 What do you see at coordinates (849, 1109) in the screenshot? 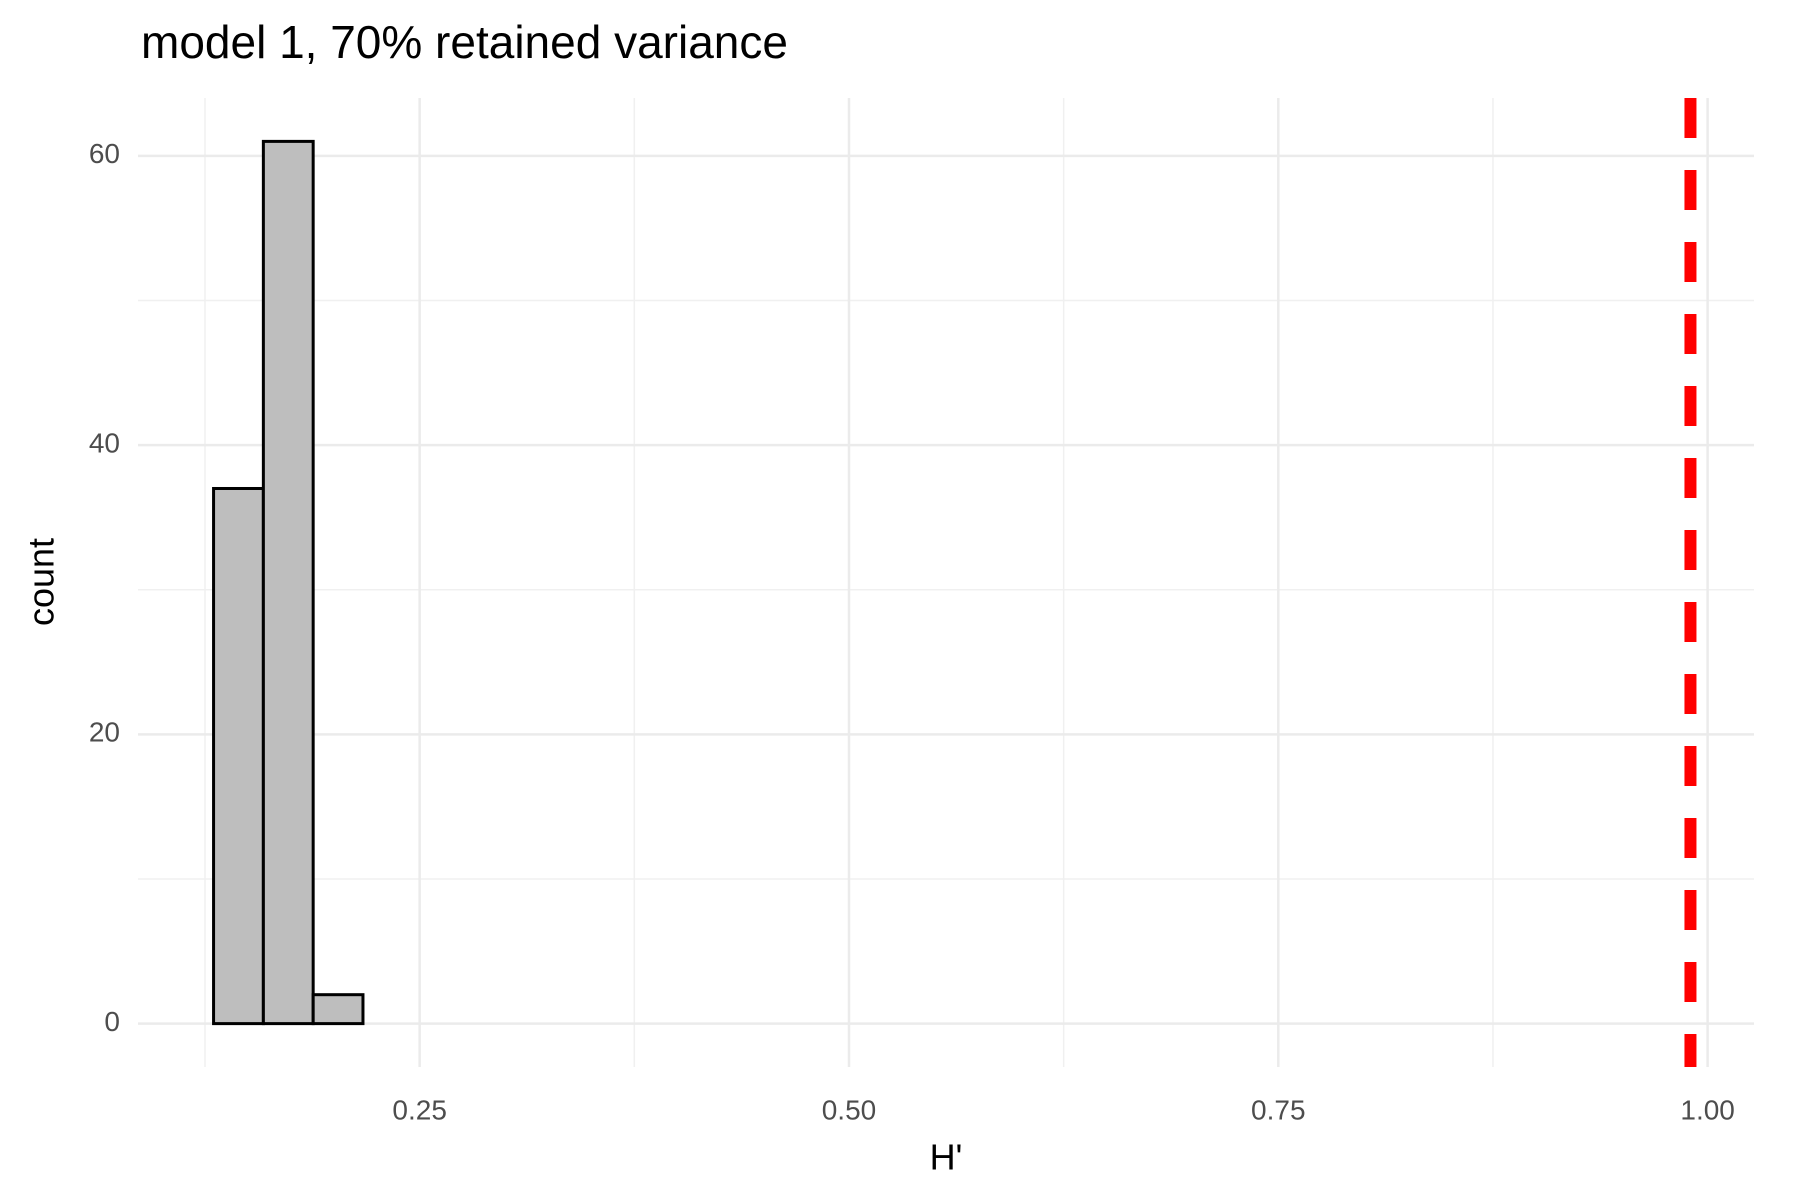
I see `x-tick-label: 0.50` at bounding box center [849, 1109].